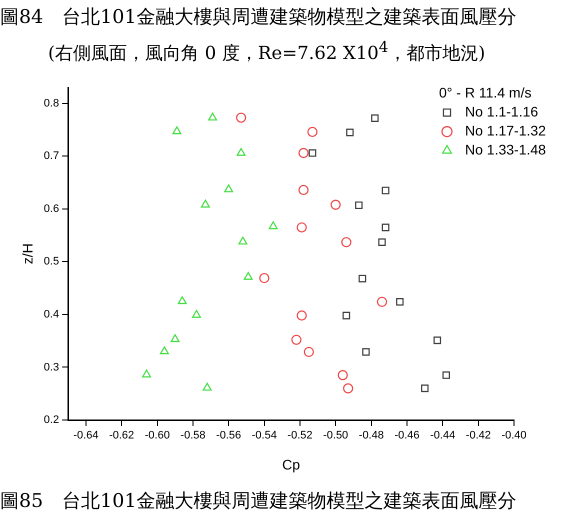 This screenshot has height=519, width=562. Describe the element at coordinates (193, 436) in the screenshot. I see `x-tick-label: -0.58` at that location.